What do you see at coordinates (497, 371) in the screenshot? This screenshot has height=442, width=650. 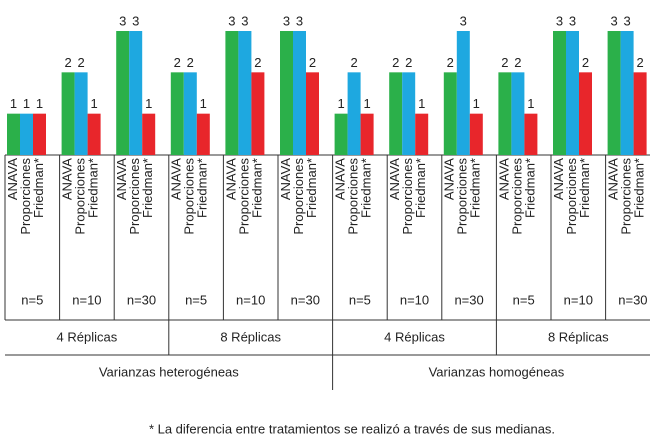 I see `group-label: Varianzas homogéneas` at bounding box center [497, 371].